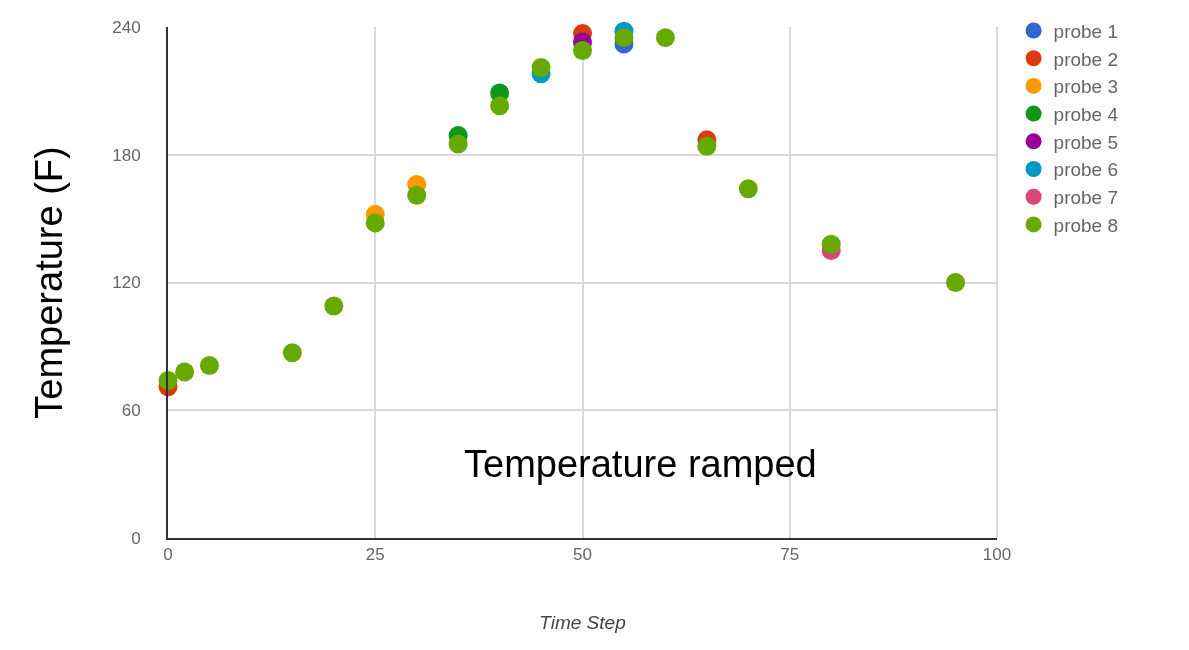  I want to click on y-tick-label: 180, so click(126, 155).